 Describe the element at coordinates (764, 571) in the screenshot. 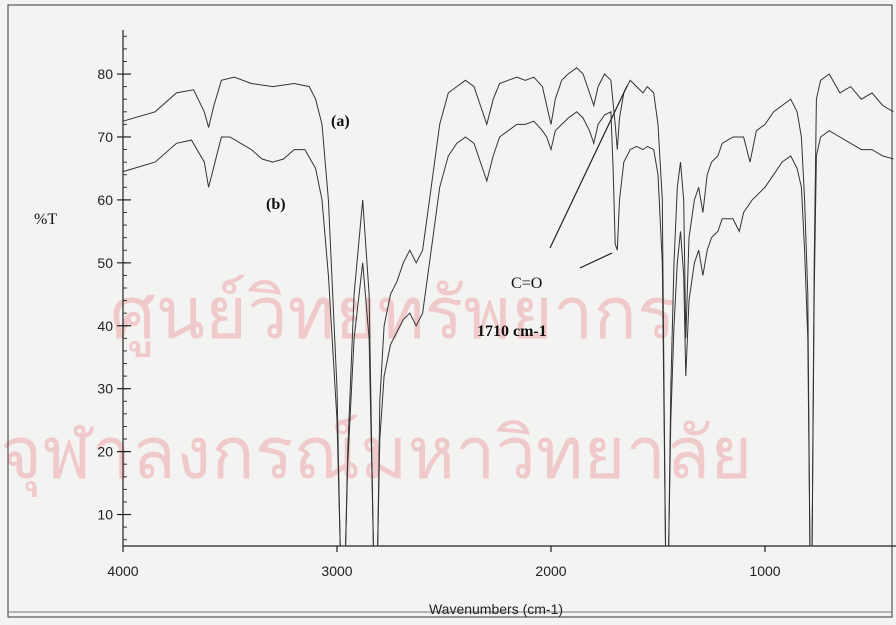

I see `x-tick-label: 1000` at that location.